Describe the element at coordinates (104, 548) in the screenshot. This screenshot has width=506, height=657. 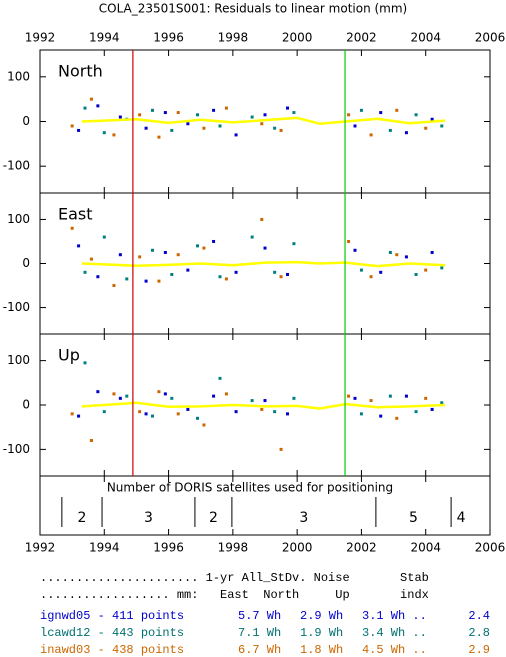
I see `x-tick-label: 1994` at that location.